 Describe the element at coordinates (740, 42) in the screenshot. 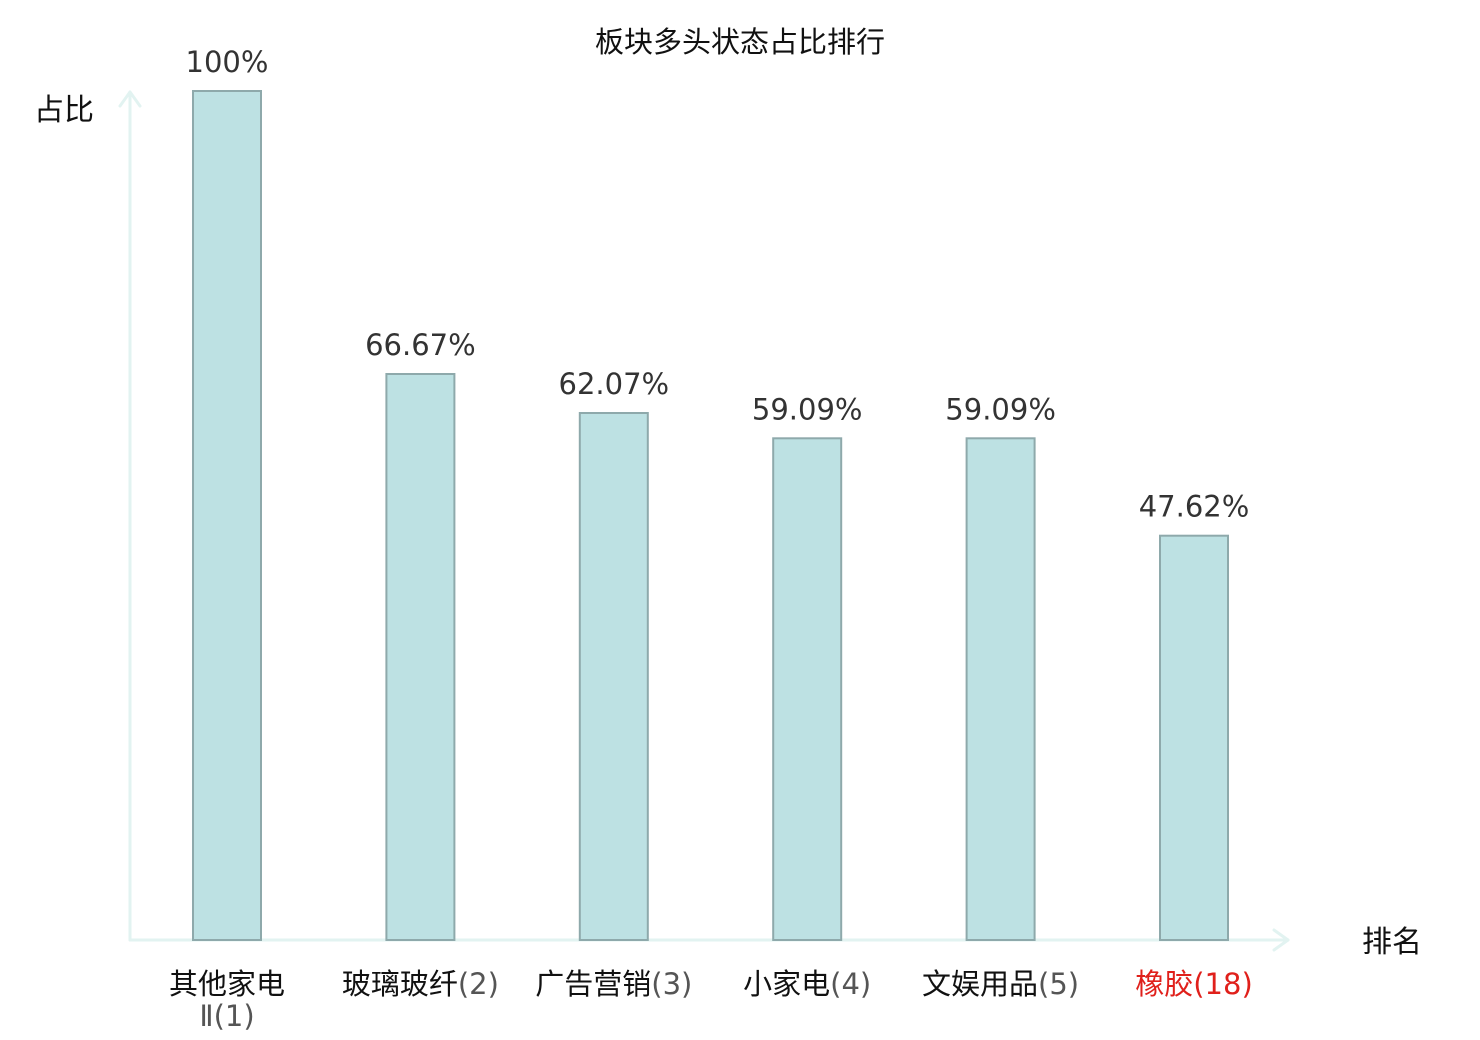

I see `chart-title: 板块多头状态占比排行` at that location.